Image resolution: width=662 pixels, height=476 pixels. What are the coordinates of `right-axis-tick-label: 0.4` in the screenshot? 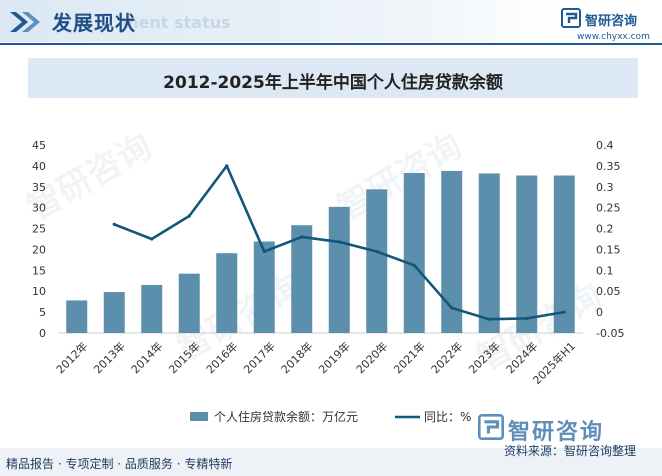 It's located at (605, 145).